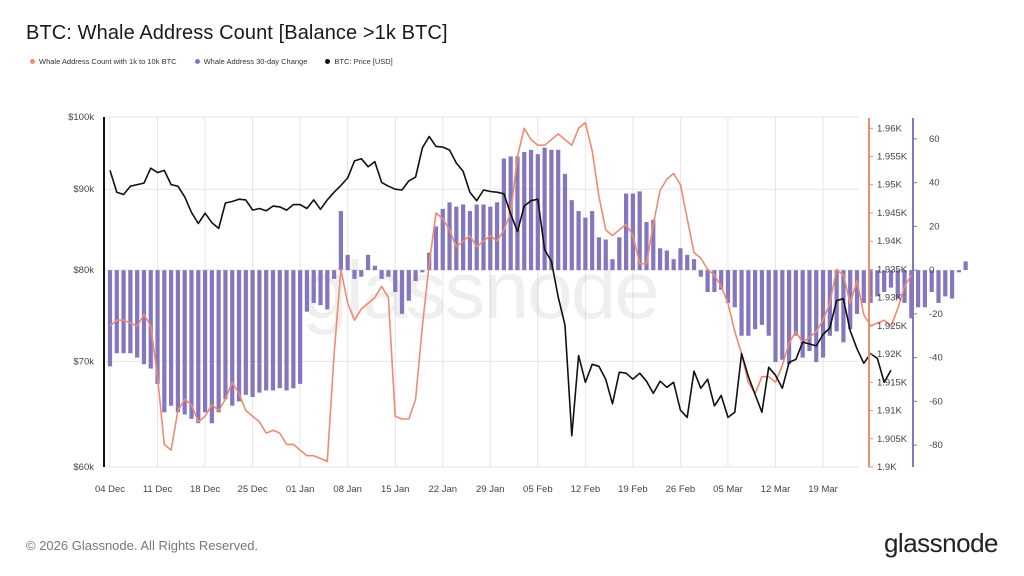 Image resolution: width=1024 pixels, height=576 pixels. What do you see at coordinates (359, 61) in the screenshot?
I see `legend-item-btc-price: BTC: Price [USD]` at bounding box center [359, 61].